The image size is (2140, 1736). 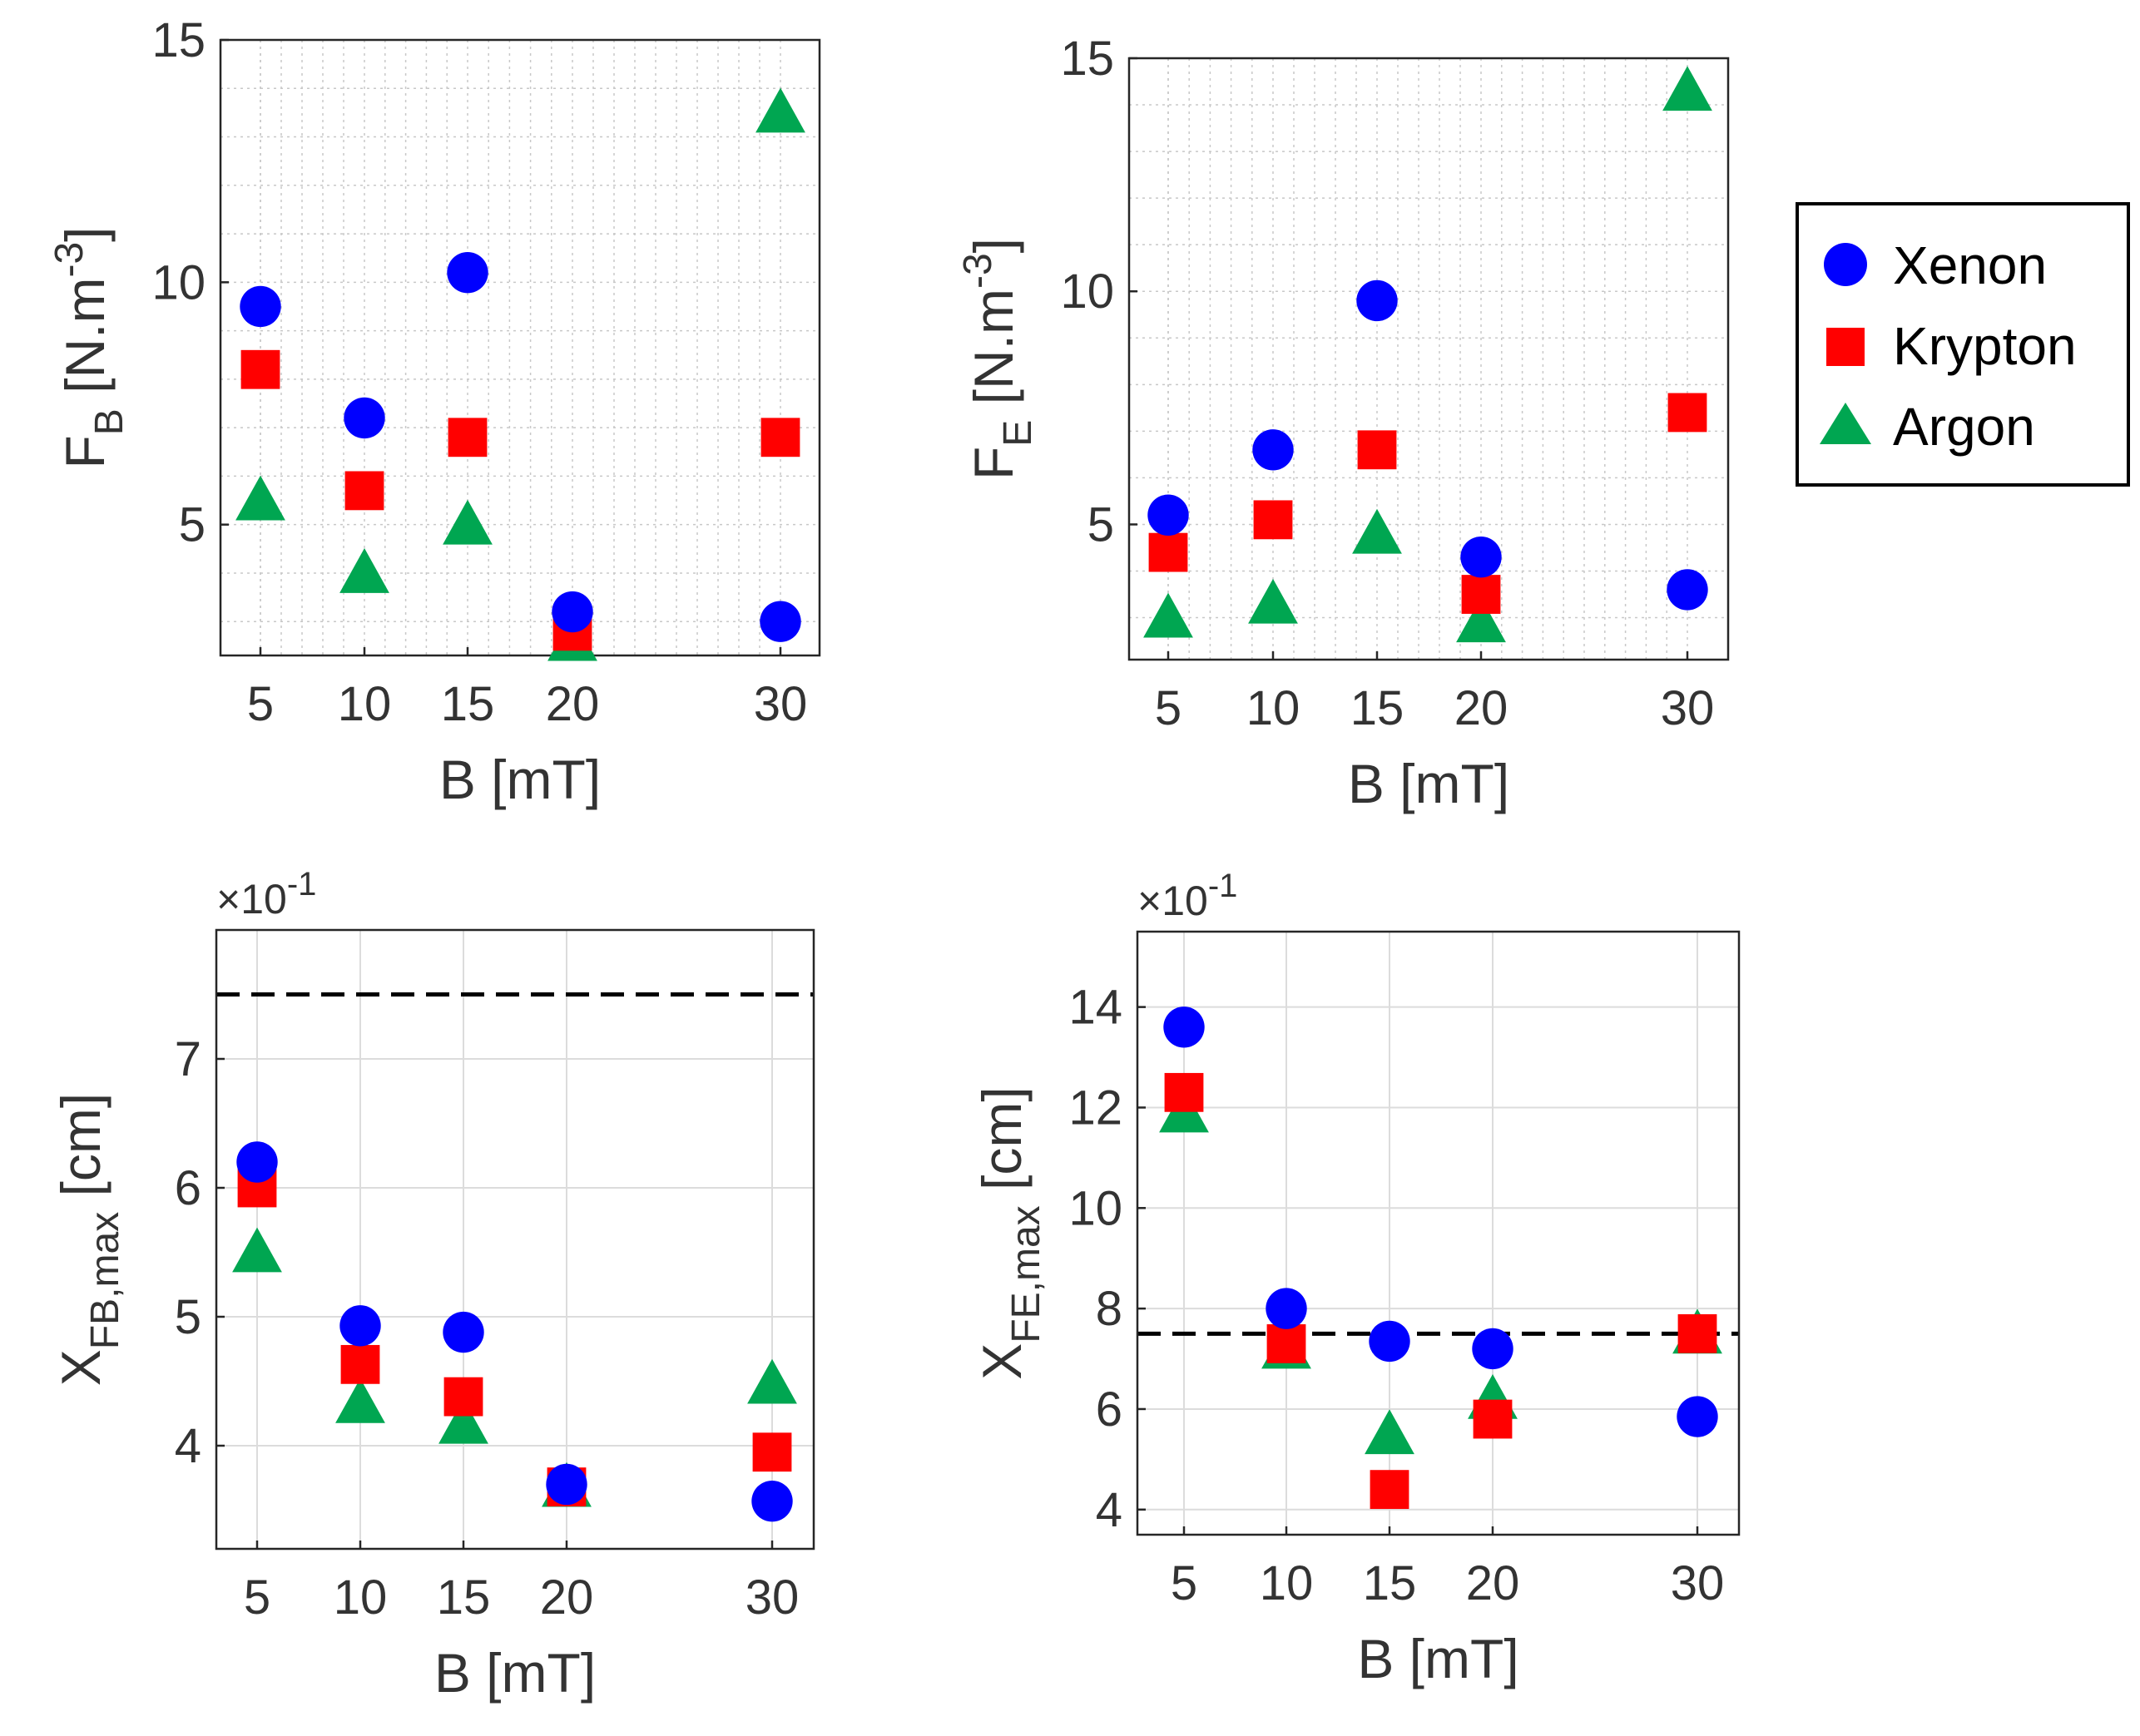 What do you see at coordinates (89, 347) in the screenshot?
I see `y-axis-label: FB [N.m-3]` at bounding box center [89, 347].